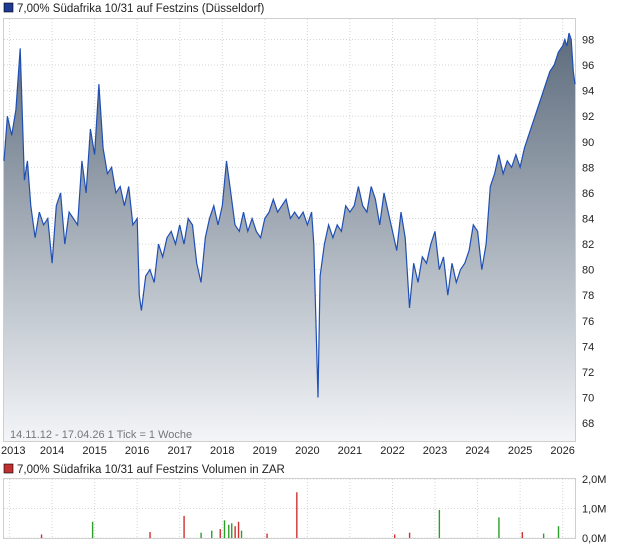  What do you see at coordinates (350, 451) in the screenshot?
I see `price-x-tick-label: 2021` at bounding box center [350, 451].